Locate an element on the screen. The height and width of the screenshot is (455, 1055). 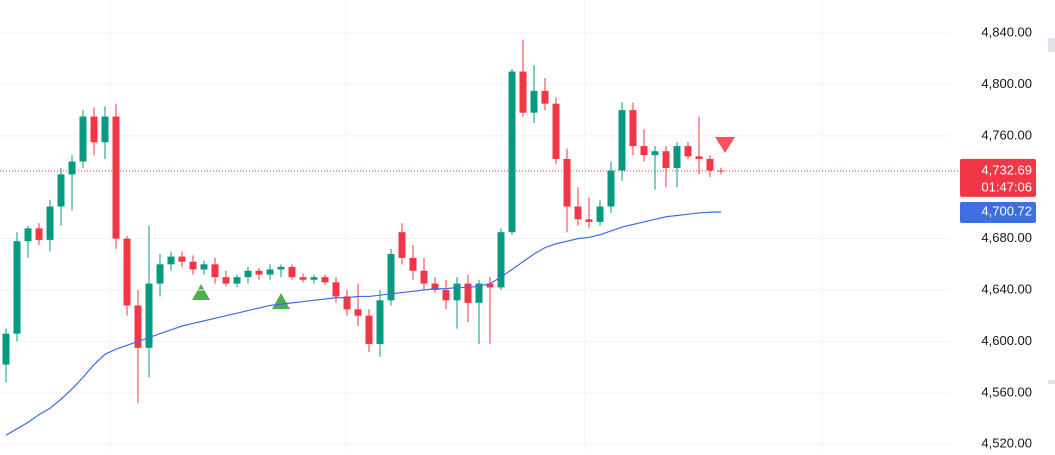
ma-price-tag is located at coordinates (998, 212).